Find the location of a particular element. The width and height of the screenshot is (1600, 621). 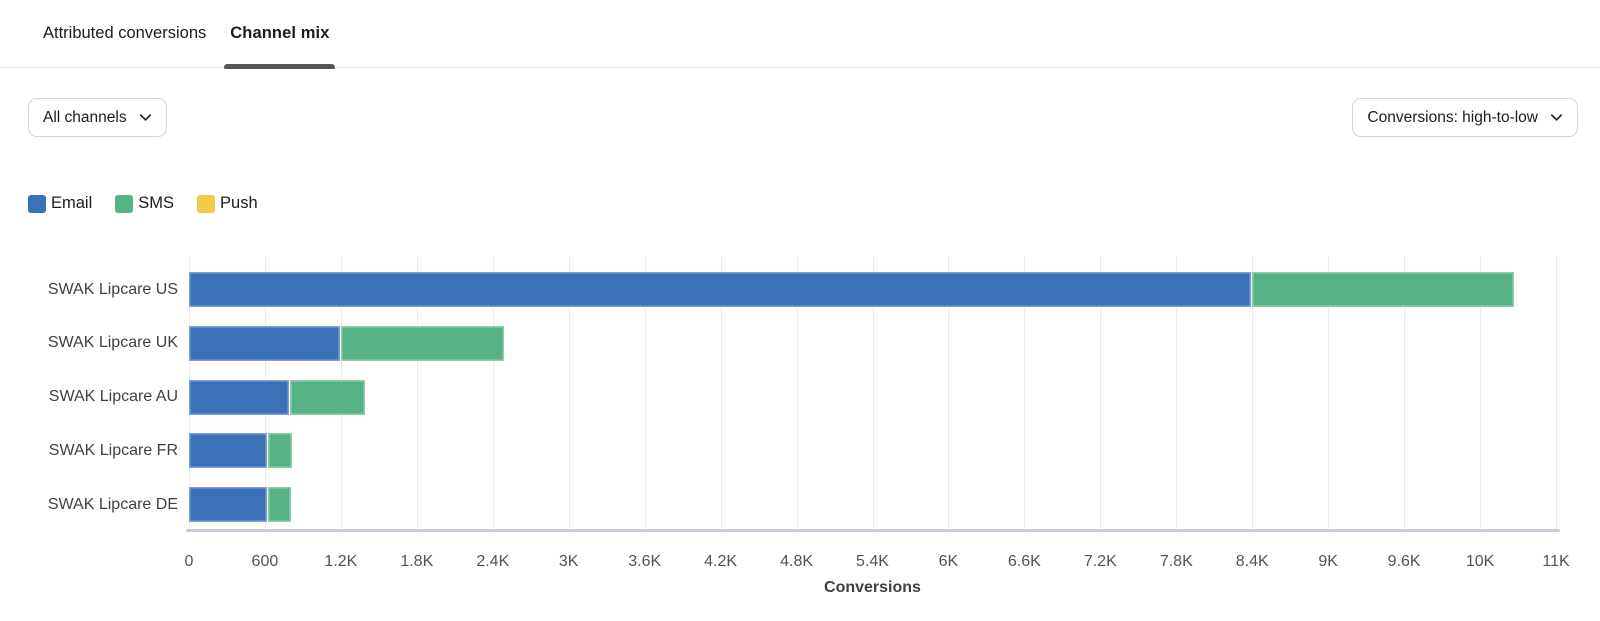

x-tick-label: 3.6K is located at coordinates (645, 561).